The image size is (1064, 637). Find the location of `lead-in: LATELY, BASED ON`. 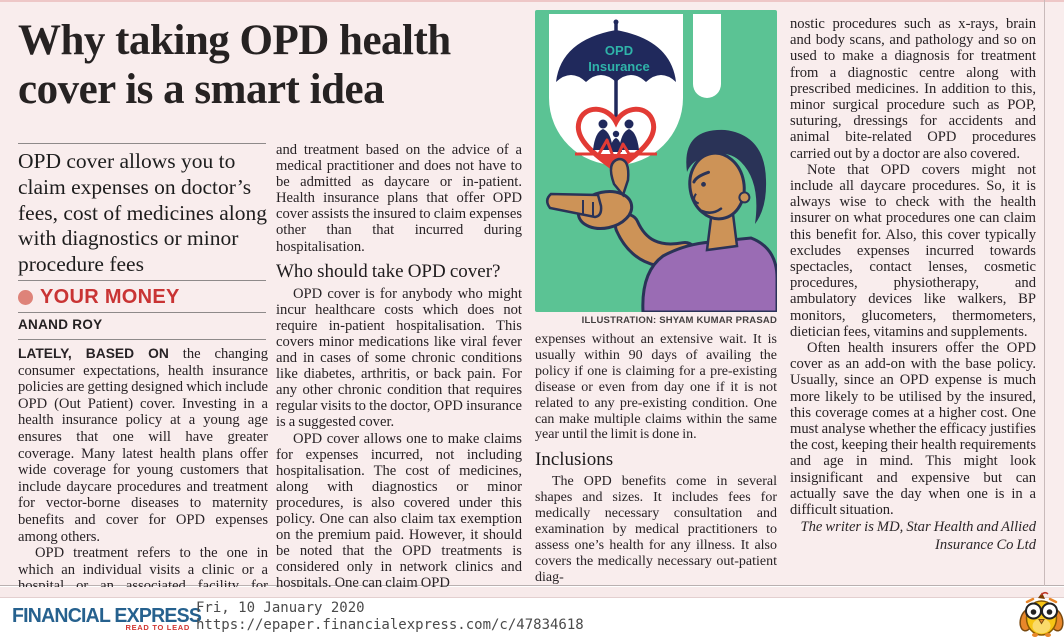

lead-in: LATELY, BASED ON is located at coordinates (93, 353).